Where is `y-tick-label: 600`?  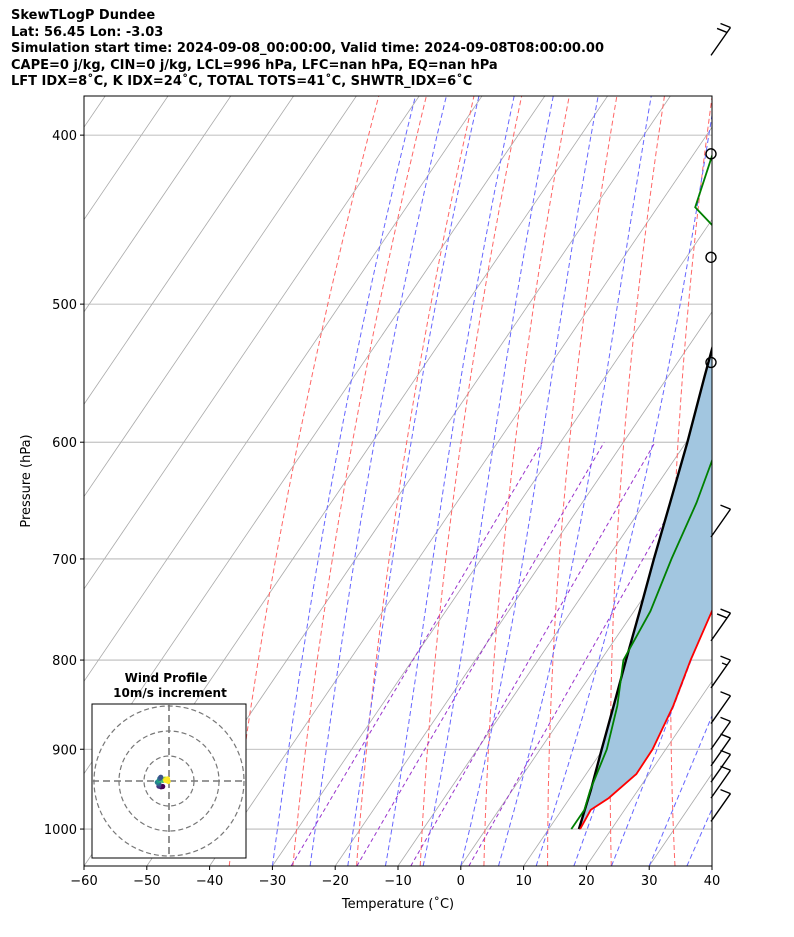 y-tick-label: 600 is located at coordinates (64, 443).